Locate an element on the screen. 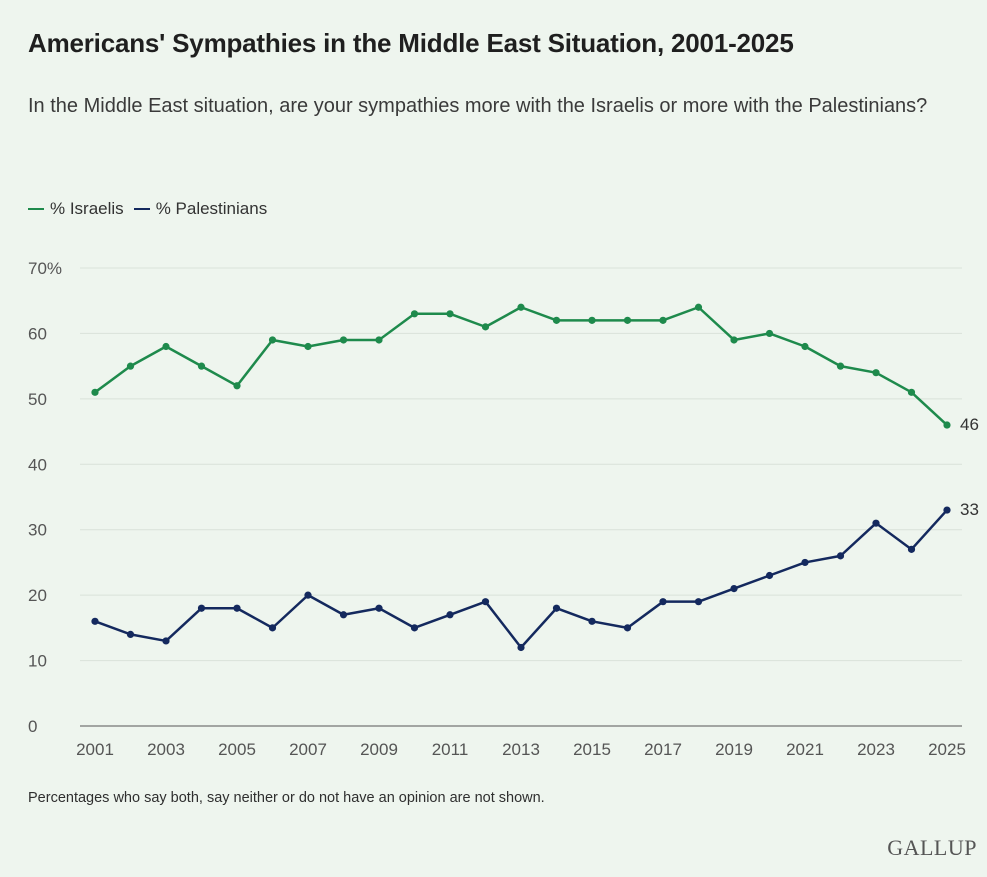 The height and width of the screenshot is (877, 987). data-point-palestinians-2010 is located at coordinates (414, 628).